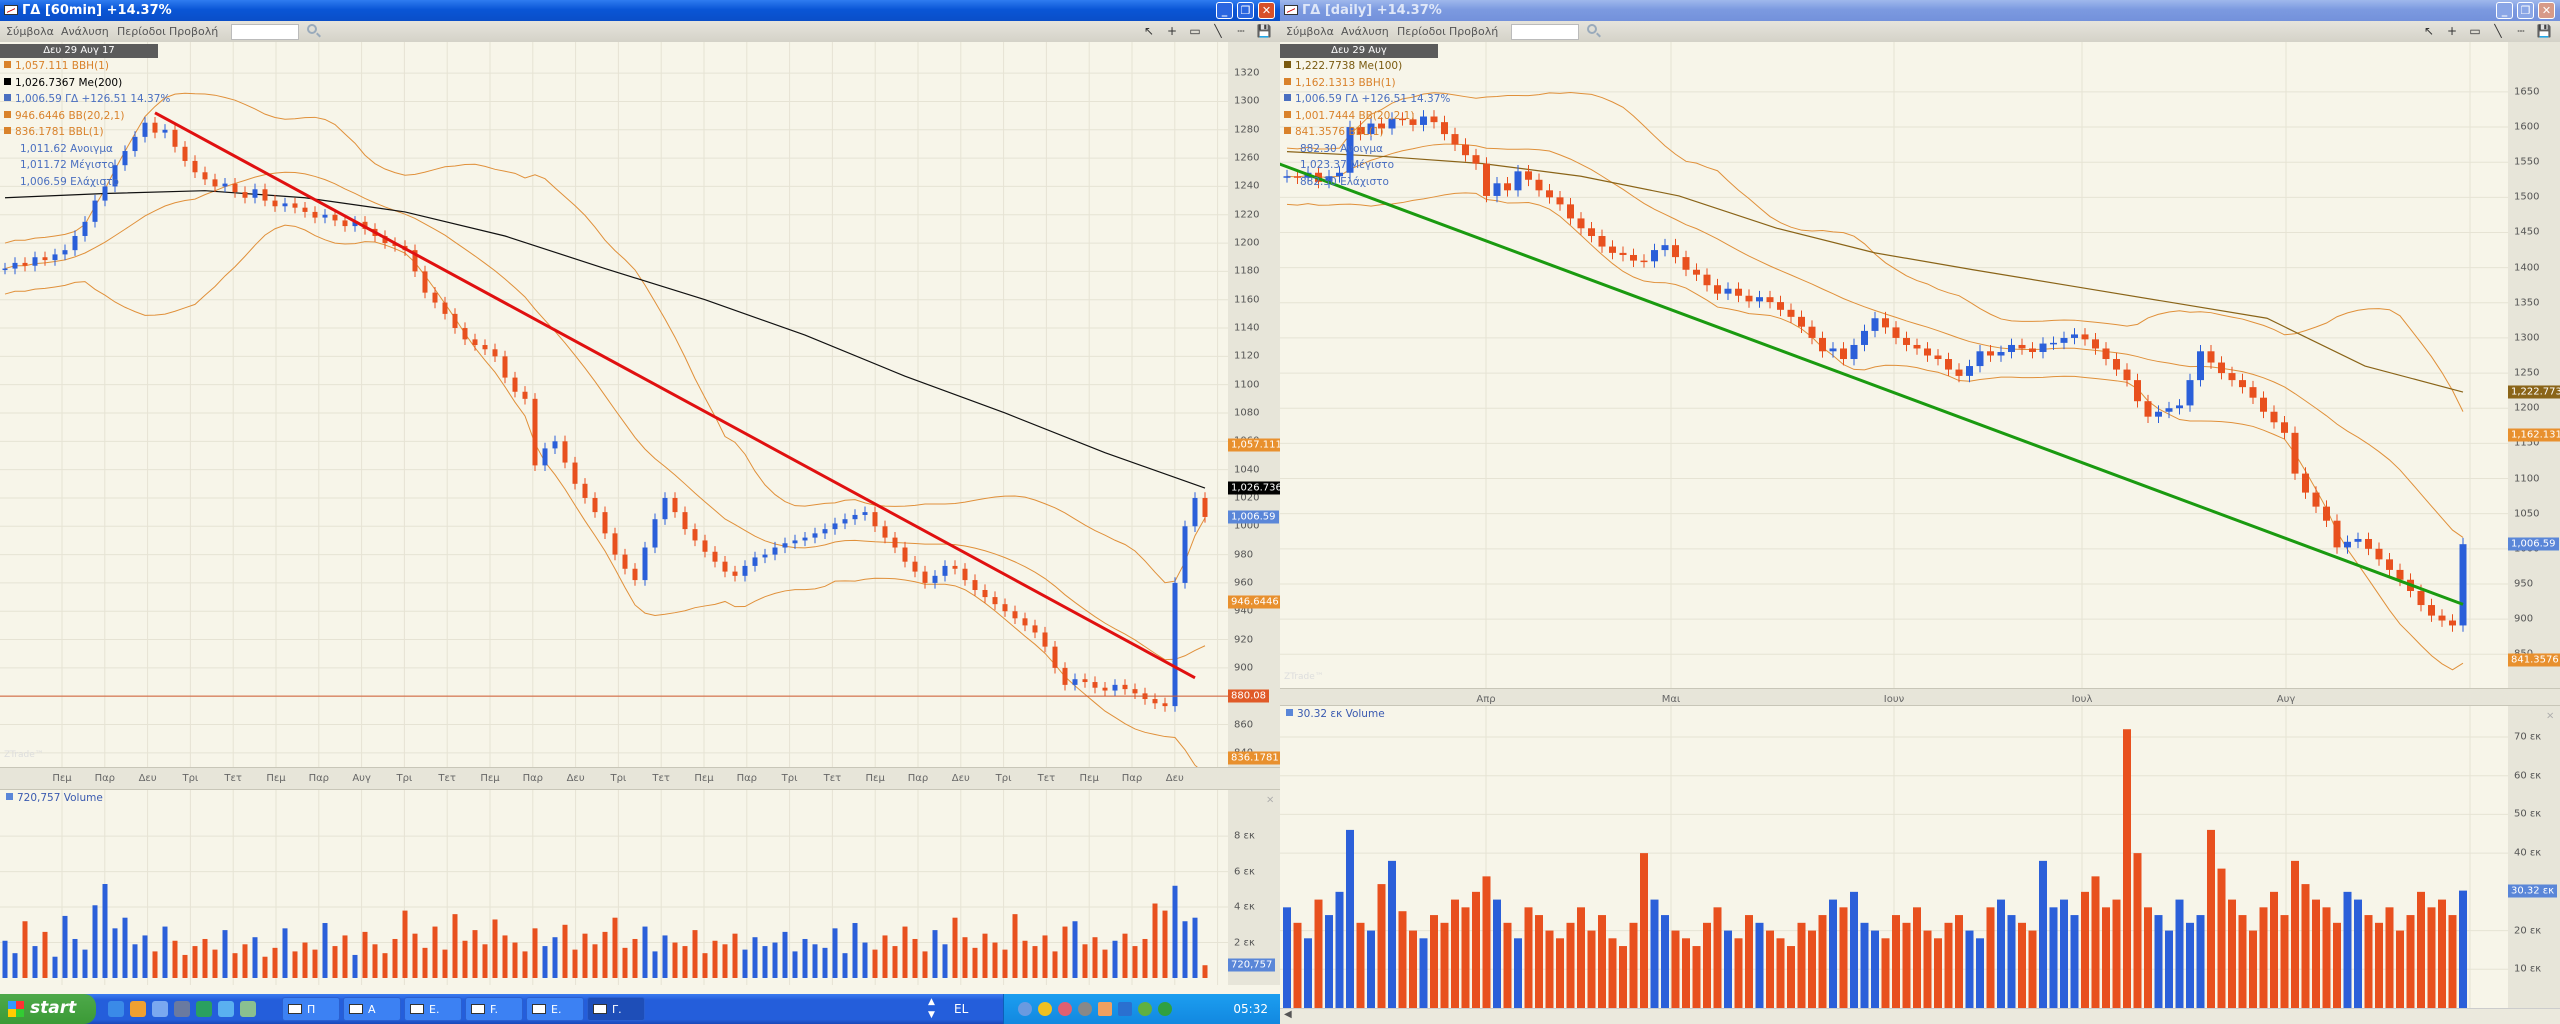 The image size is (2560, 1024). I want to click on start-button: start, so click(48, 1009).